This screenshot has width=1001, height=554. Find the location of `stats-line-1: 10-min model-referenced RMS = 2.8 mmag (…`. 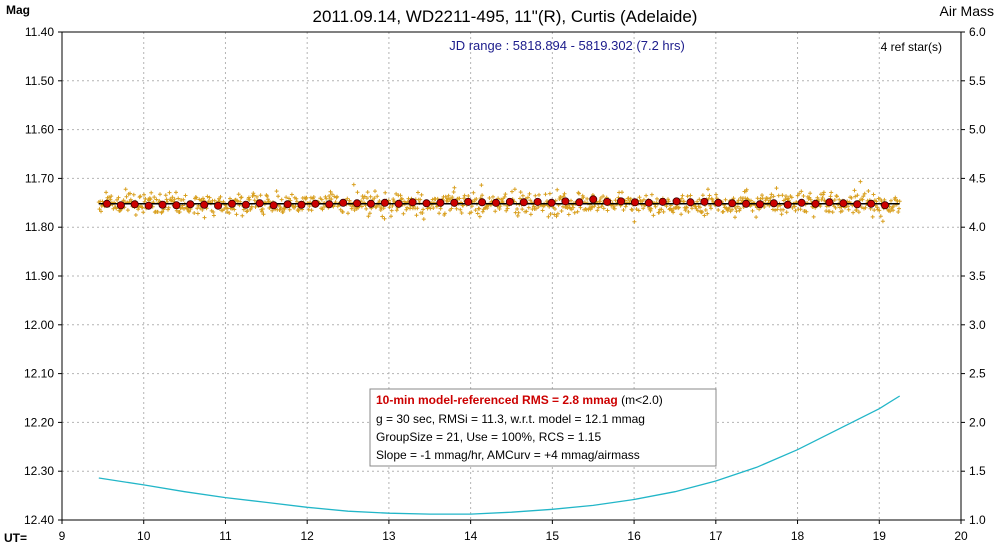

stats-line-1: 10-min model-referenced RMS = 2.8 mmag (… is located at coordinates (519, 400).